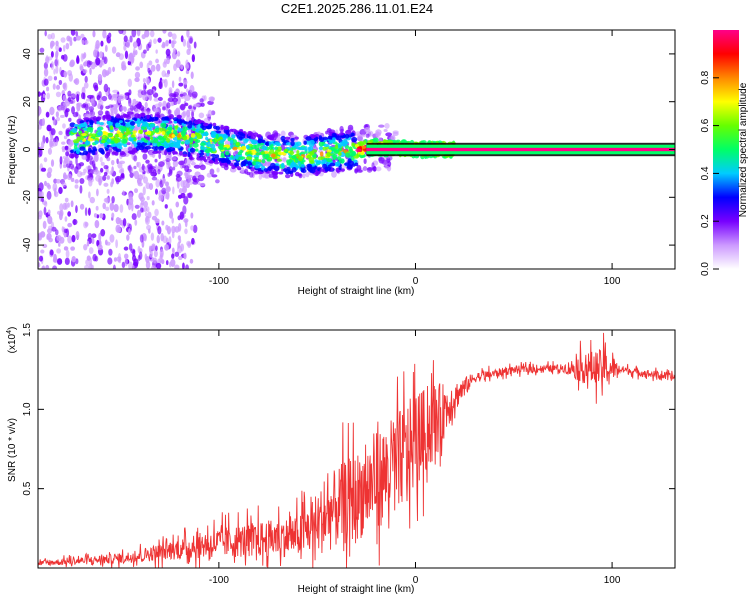  Describe the element at coordinates (27, 244) in the screenshot. I see `y-tick-label: -40` at that location.